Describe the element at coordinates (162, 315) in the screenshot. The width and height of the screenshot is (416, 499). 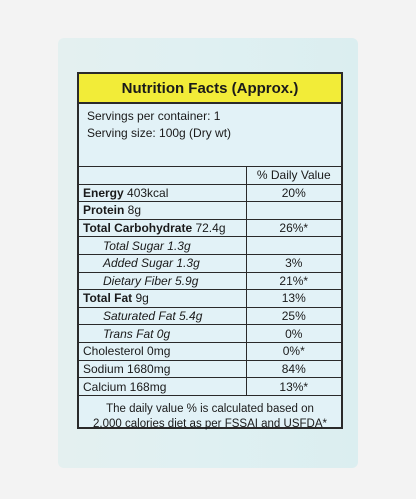
I see `nutrient-label: Saturated Fat 5.4g` at that location.